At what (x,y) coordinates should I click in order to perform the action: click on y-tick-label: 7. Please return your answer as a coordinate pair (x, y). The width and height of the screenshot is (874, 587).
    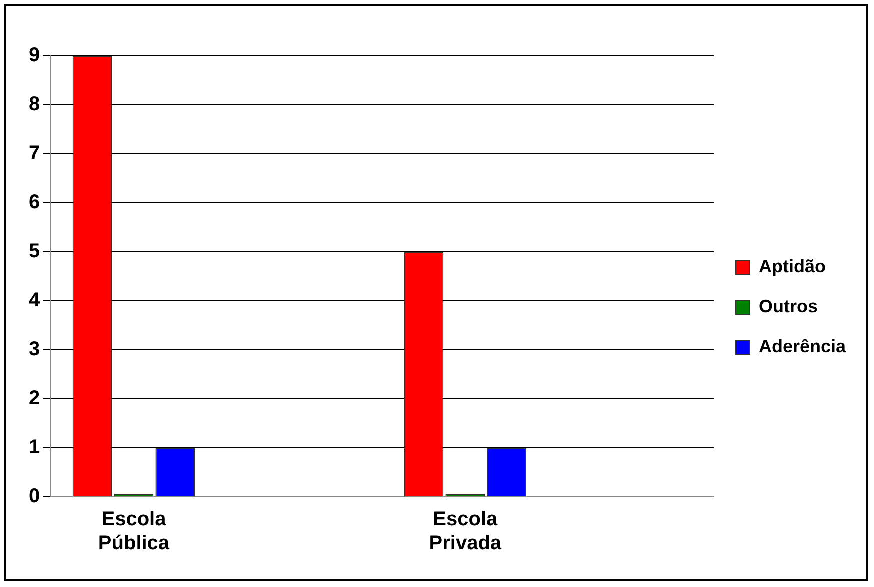
    Looking at the image, I should click on (34, 153).